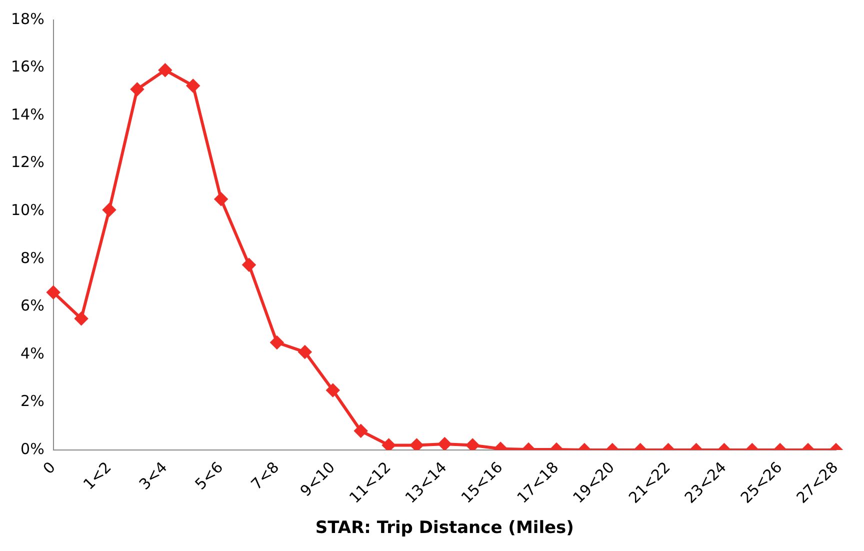 The width and height of the screenshot is (864, 551). Describe the element at coordinates (27, 162) in the screenshot. I see `y-tick-label: 12%` at that location.